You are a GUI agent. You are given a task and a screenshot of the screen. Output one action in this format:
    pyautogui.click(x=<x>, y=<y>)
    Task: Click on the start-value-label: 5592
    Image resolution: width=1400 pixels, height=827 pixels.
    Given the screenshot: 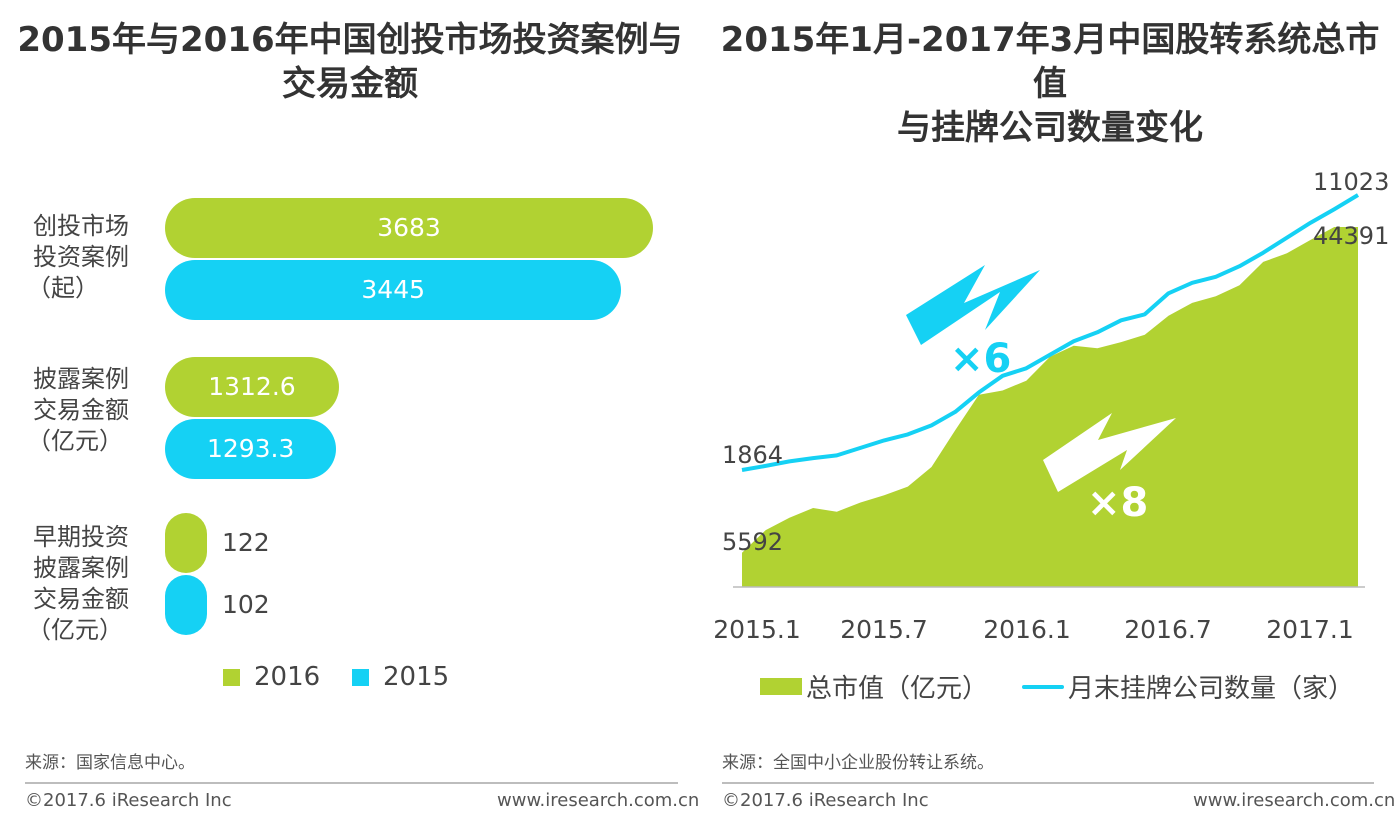 What is the action you would take?
    pyautogui.click(x=752, y=542)
    